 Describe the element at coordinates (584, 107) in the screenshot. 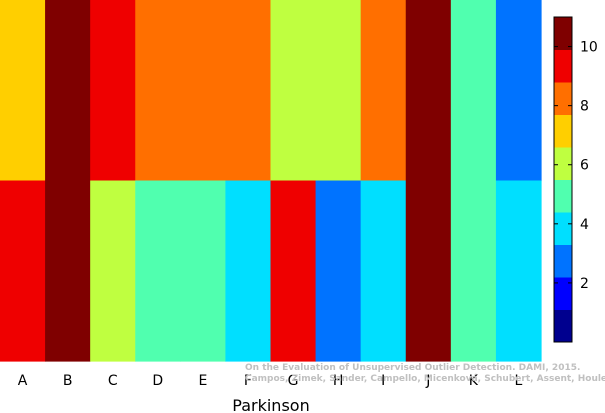

I see `colorbar-tick-label-8: 8` at that location.